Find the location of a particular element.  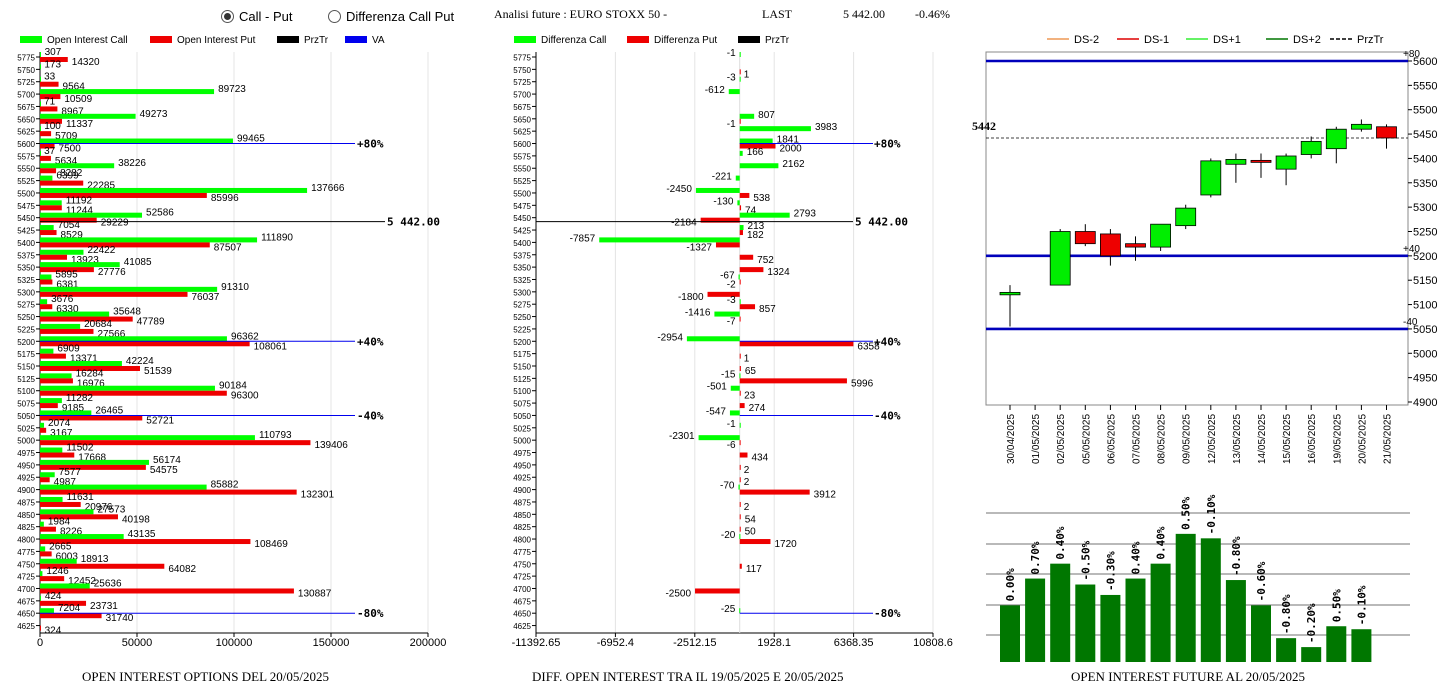

call-value-label: 100 is located at coordinates (52, 126).